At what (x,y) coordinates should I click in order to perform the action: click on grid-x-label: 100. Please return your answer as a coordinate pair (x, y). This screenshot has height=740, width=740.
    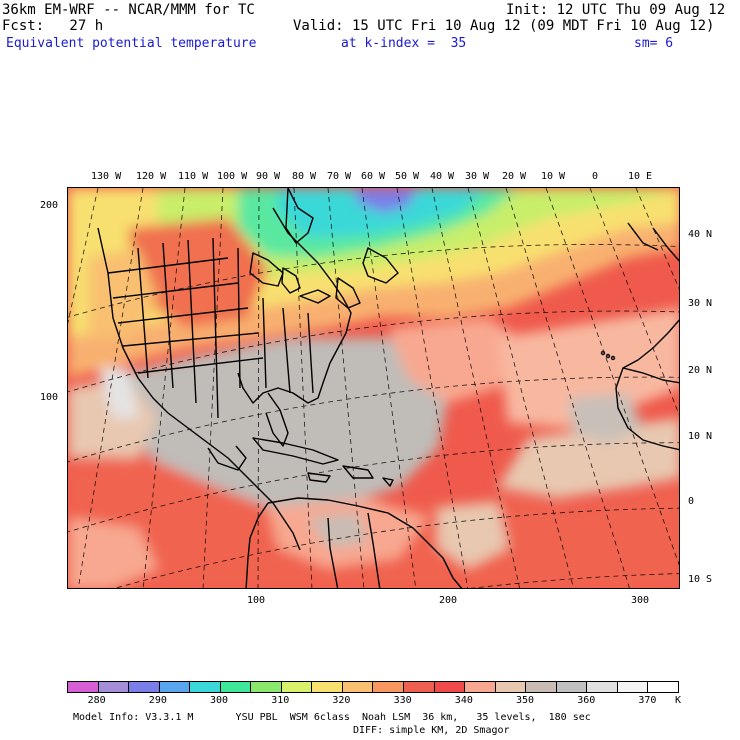
    Looking at the image, I should click on (256, 600).